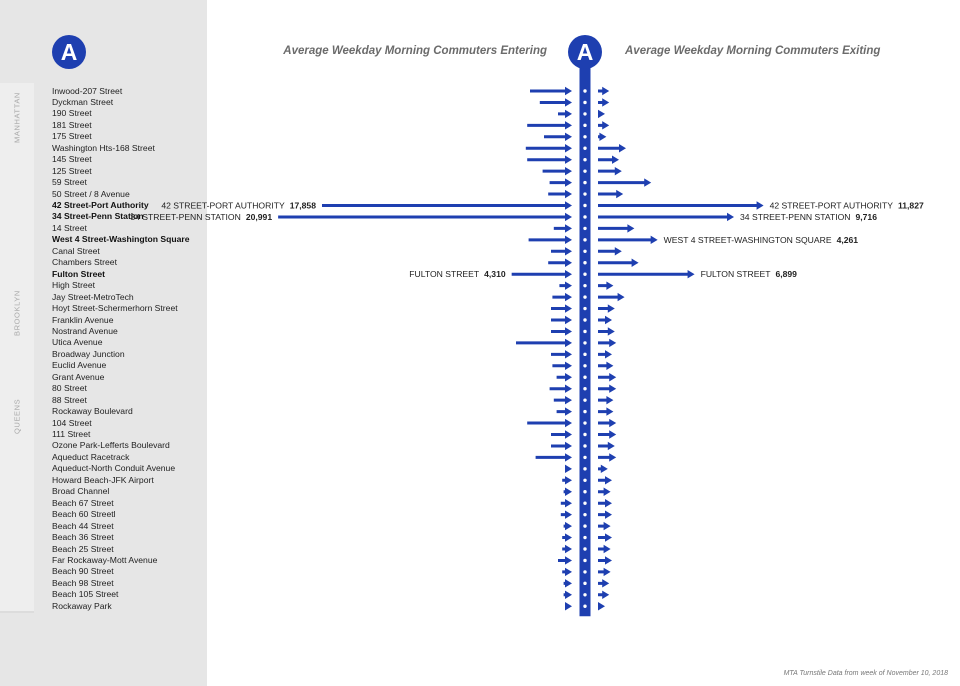 The width and height of the screenshot is (960, 686). I want to click on station-name: Fulton Street, so click(78, 273).